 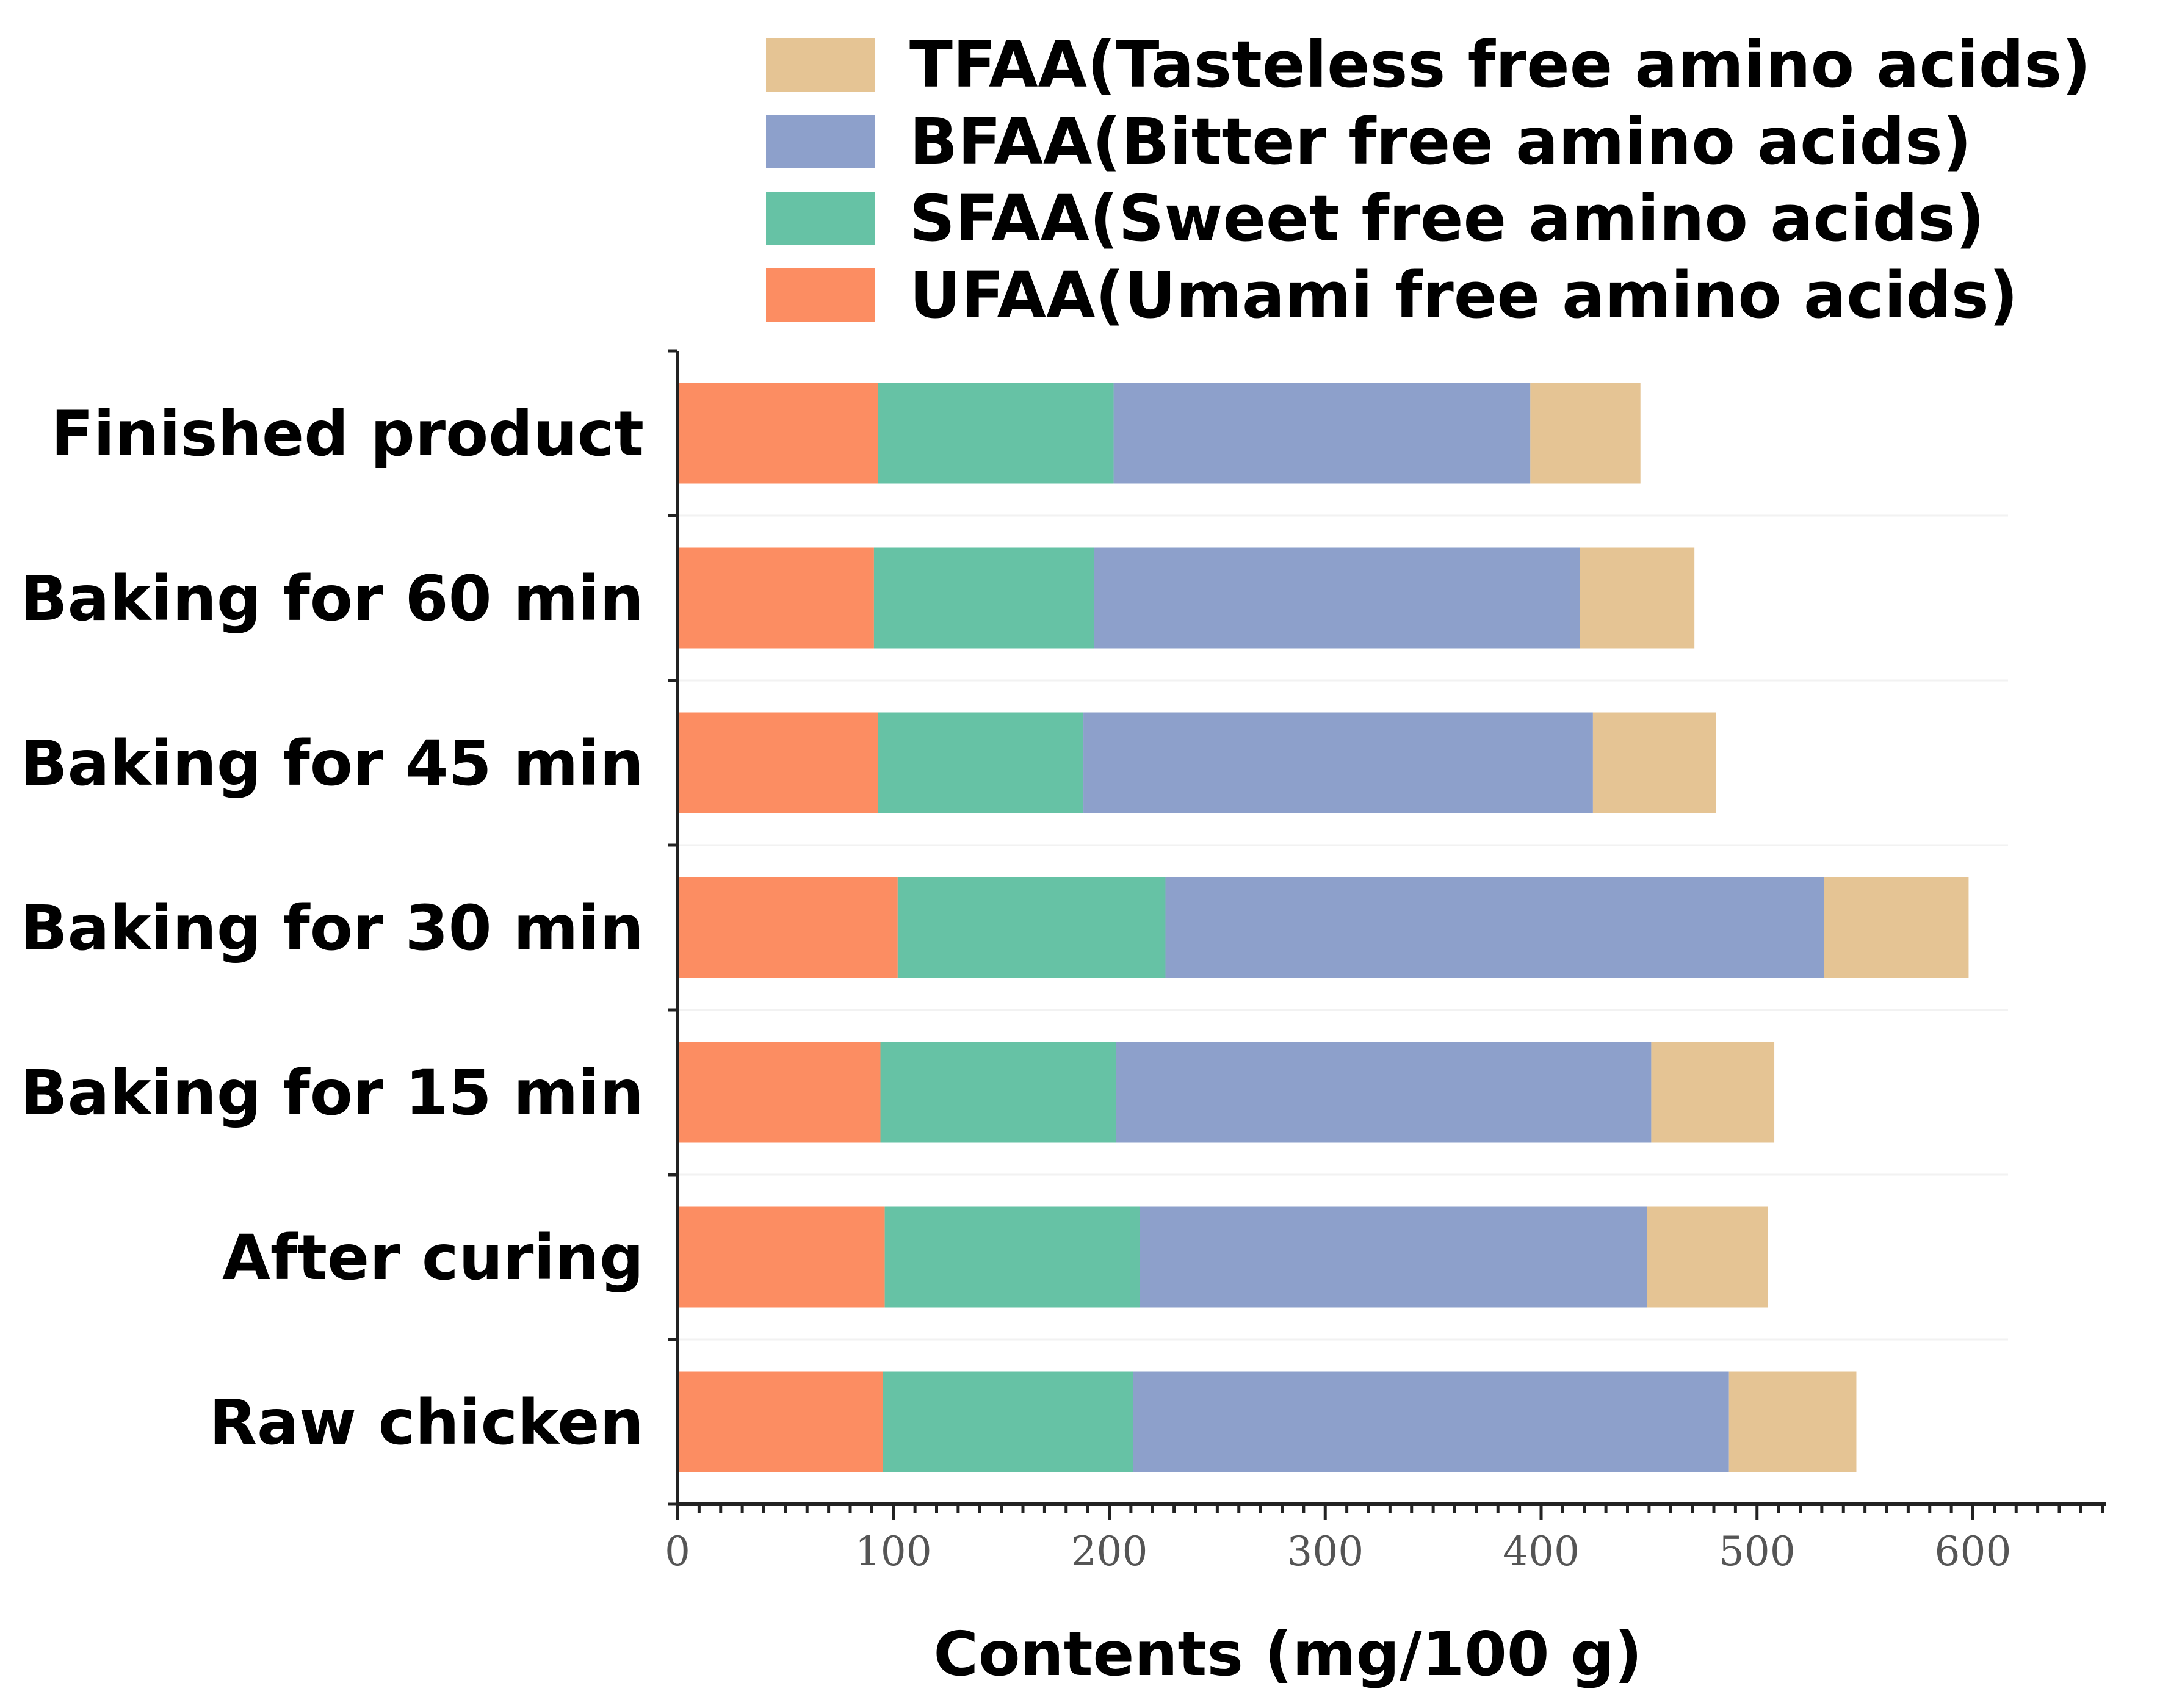 I want to click on x-tick-label: 200, so click(x=1109, y=1551).